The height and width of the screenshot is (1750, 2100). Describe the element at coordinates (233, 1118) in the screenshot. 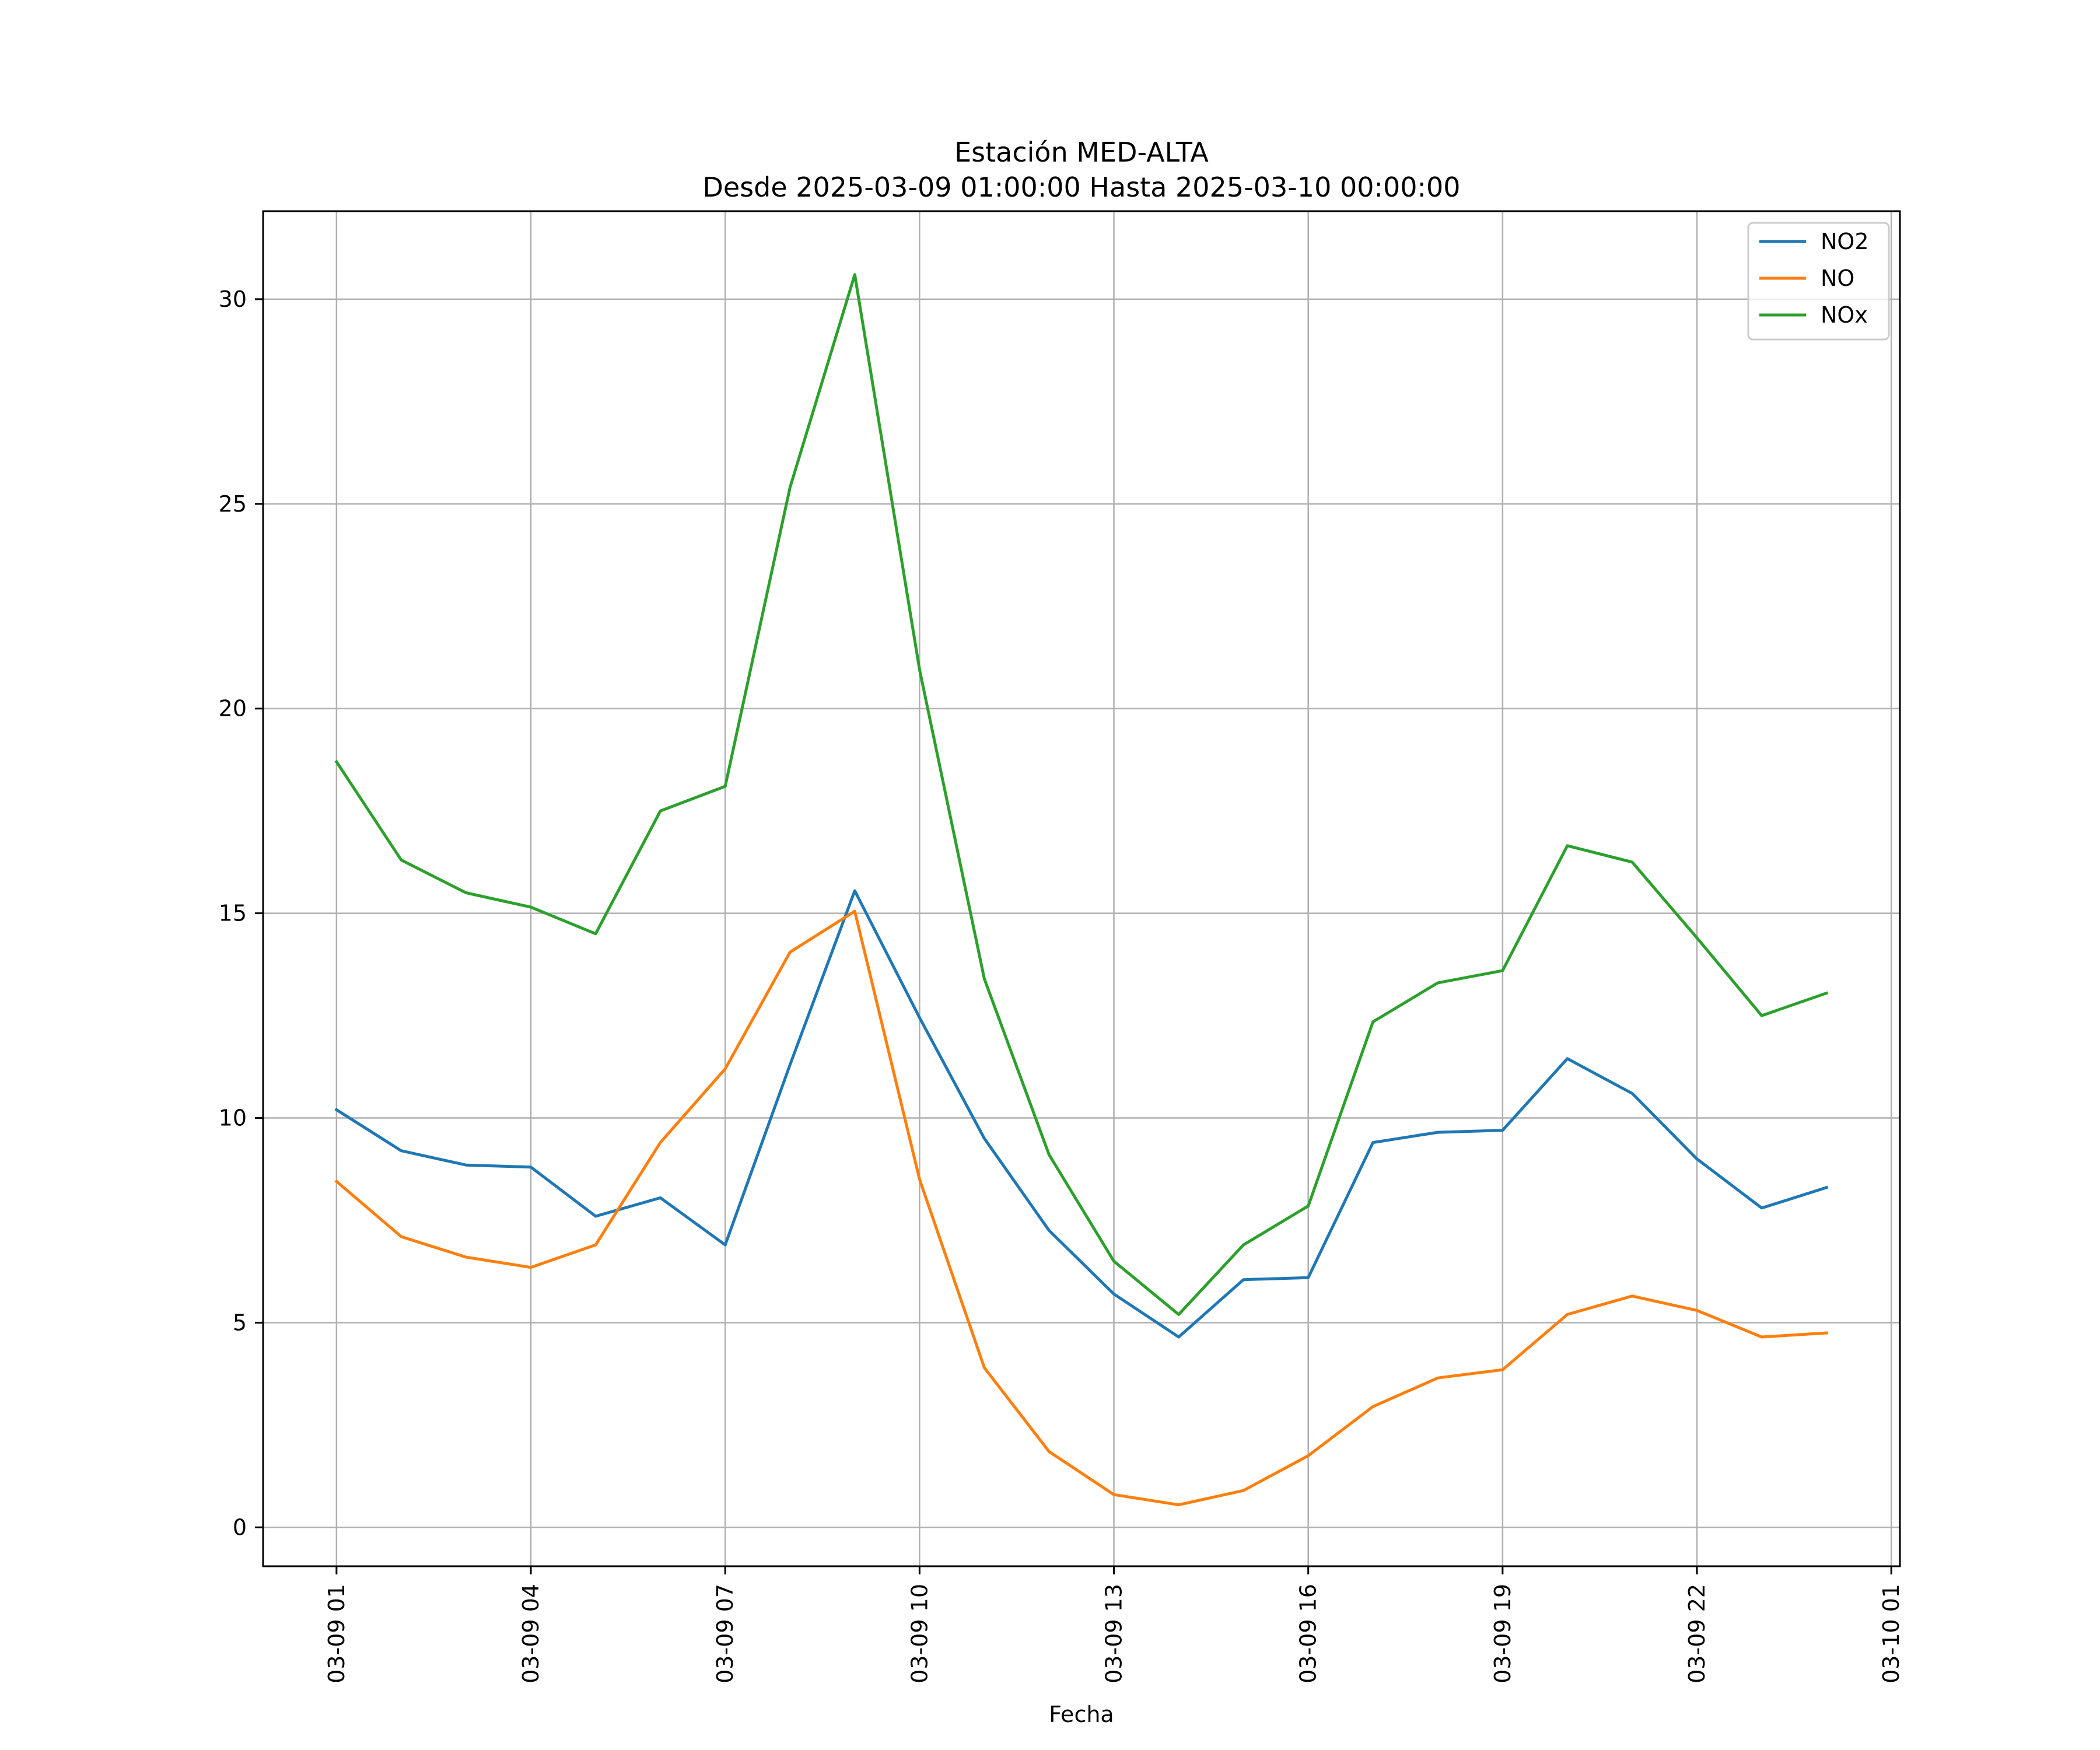

I see `y-tick-label-2: 10` at that location.